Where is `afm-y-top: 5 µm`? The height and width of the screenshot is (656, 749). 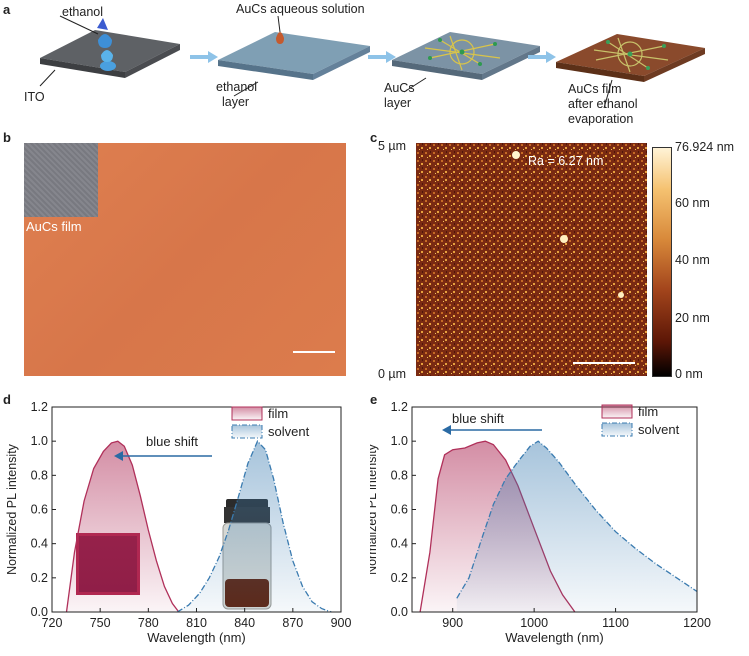
afm-y-top: 5 µm is located at coordinates (392, 146).